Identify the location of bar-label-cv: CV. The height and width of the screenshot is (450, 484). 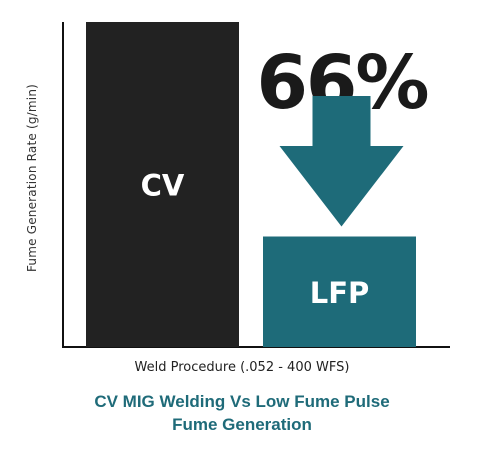
(163, 186).